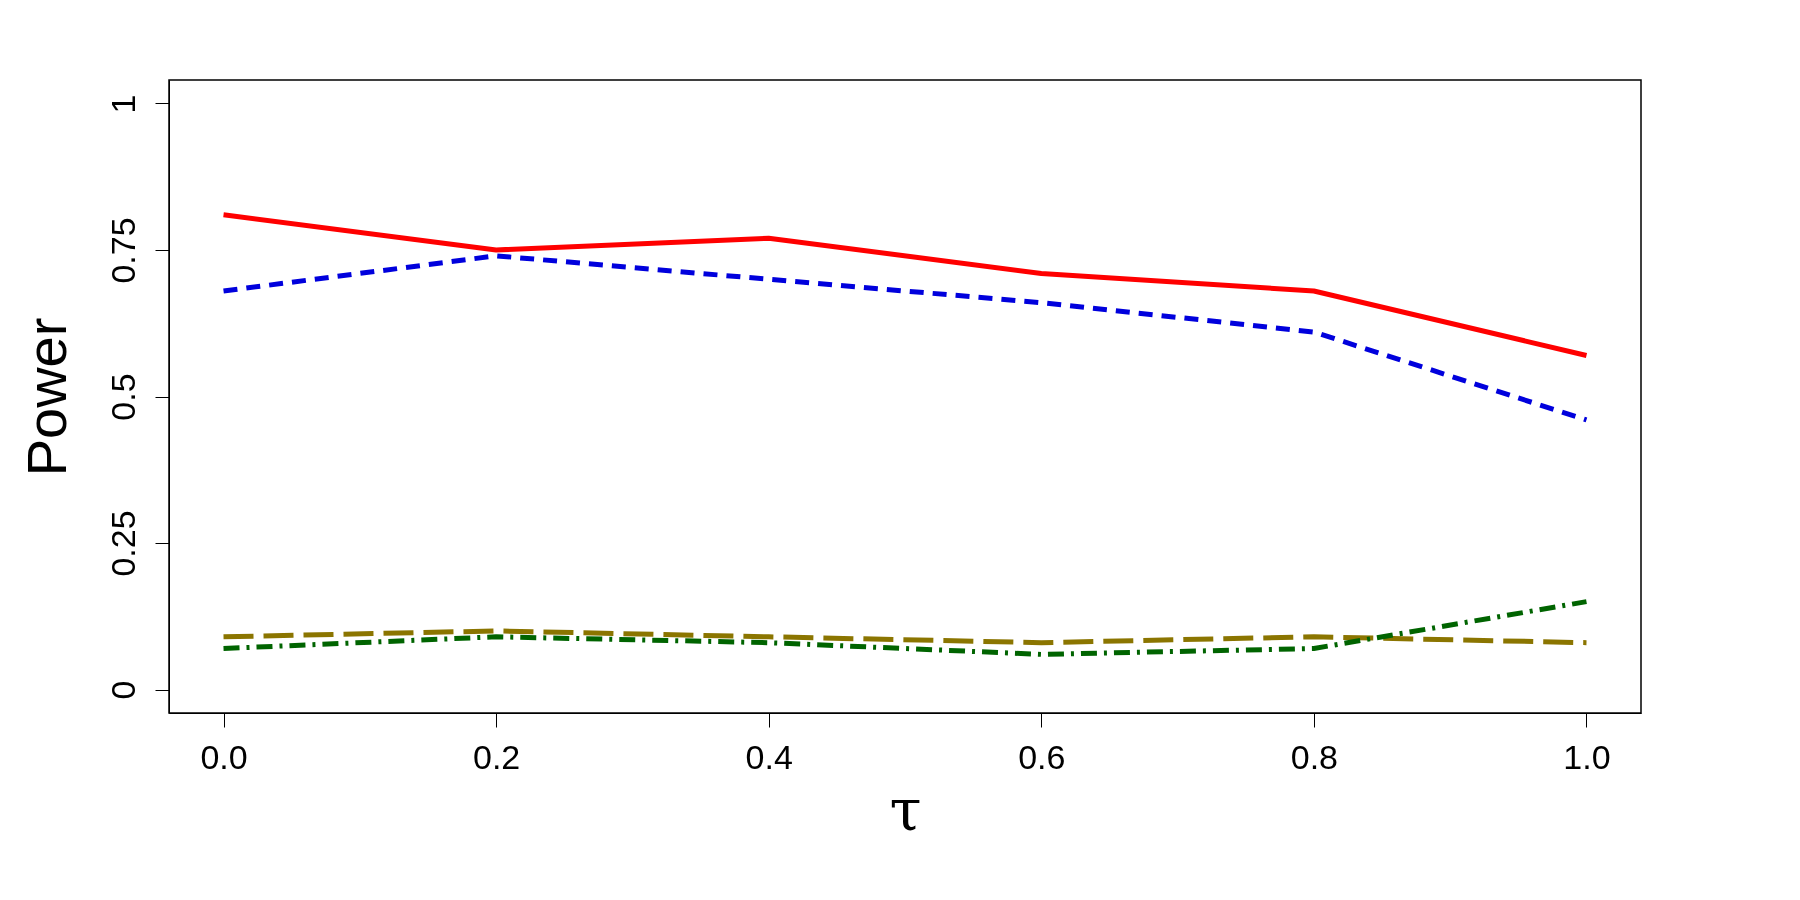 The image size is (1800, 900). I want to click on x-tick-label: 0.2, so click(496, 756).